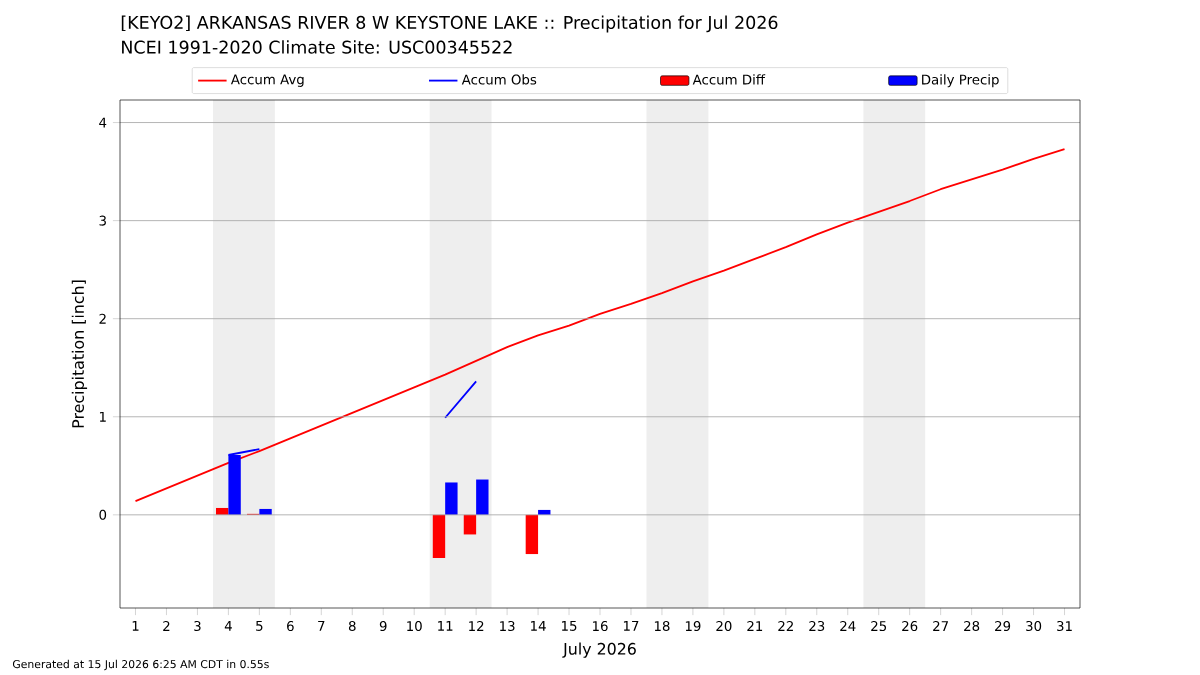 The image size is (1200, 675). I want to click on x-tick-label: 22, so click(785, 625).